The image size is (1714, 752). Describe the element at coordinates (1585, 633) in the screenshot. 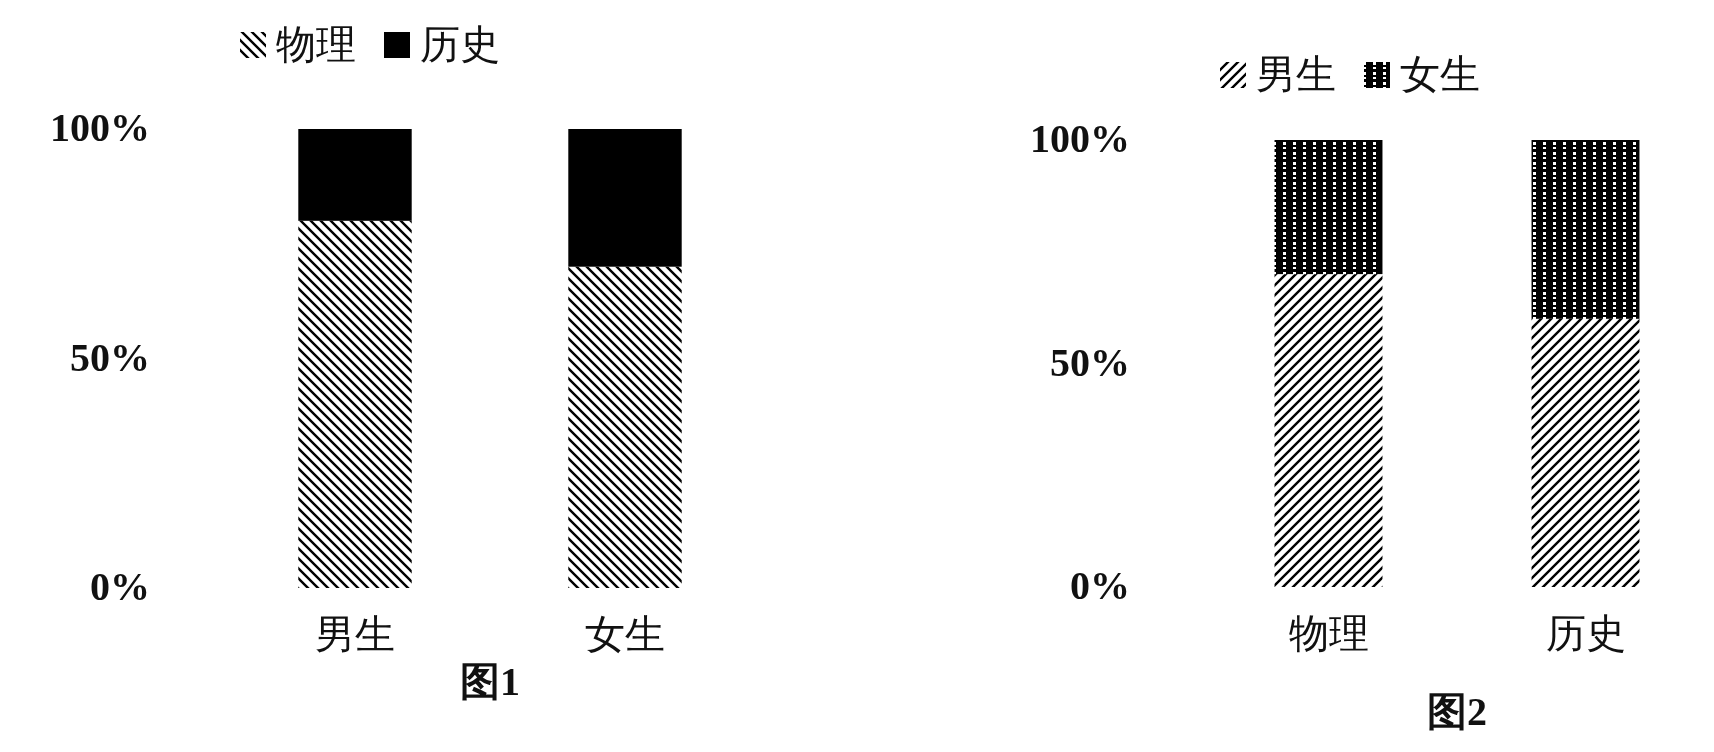

I see `x-tick-label: 历史` at that location.